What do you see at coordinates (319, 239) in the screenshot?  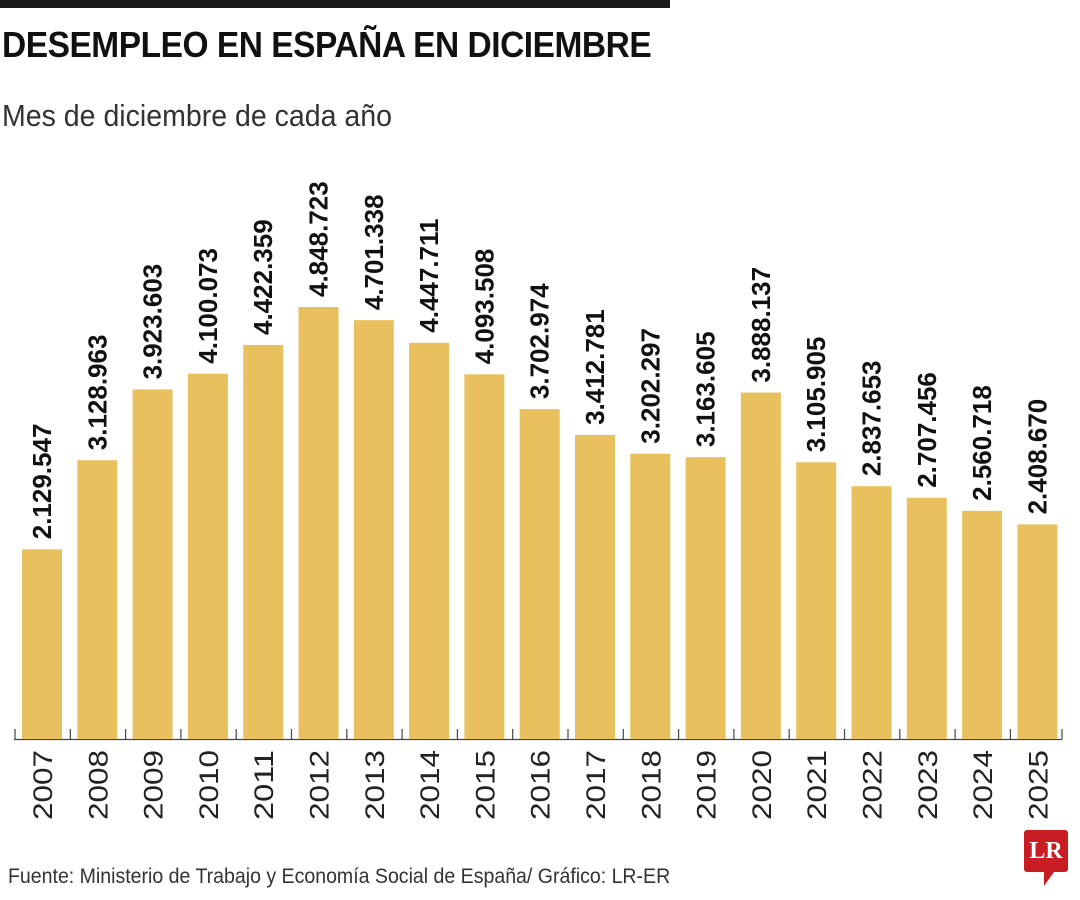 I see `data-label-2012: 4.848.723` at bounding box center [319, 239].